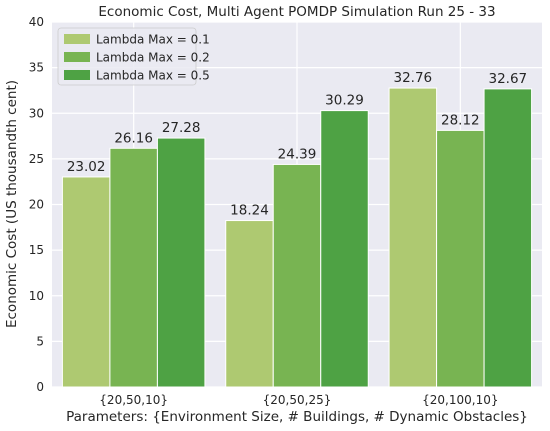 This screenshot has height=431, width=550. What do you see at coordinates (344, 101) in the screenshot?
I see `bar-value-label: 30.29` at bounding box center [344, 101].